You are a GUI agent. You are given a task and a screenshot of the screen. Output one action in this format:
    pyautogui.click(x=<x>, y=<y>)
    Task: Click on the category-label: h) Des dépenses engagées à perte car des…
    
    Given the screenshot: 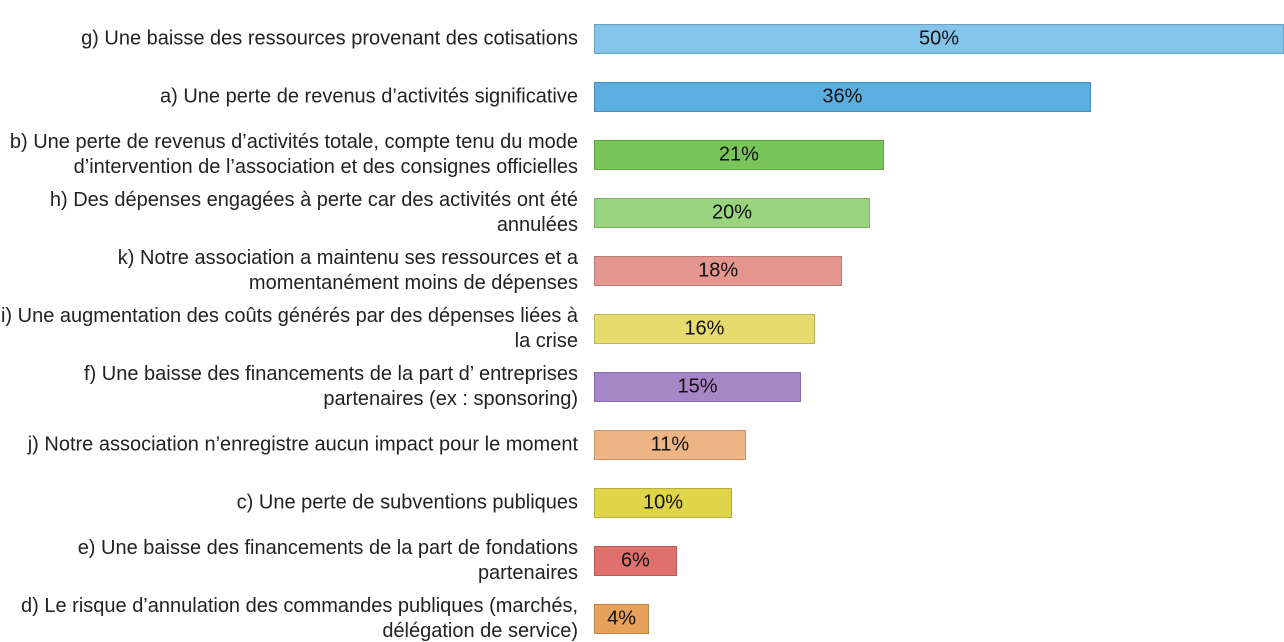 What is the action you would take?
    pyautogui.click(x=313, y=212)
    